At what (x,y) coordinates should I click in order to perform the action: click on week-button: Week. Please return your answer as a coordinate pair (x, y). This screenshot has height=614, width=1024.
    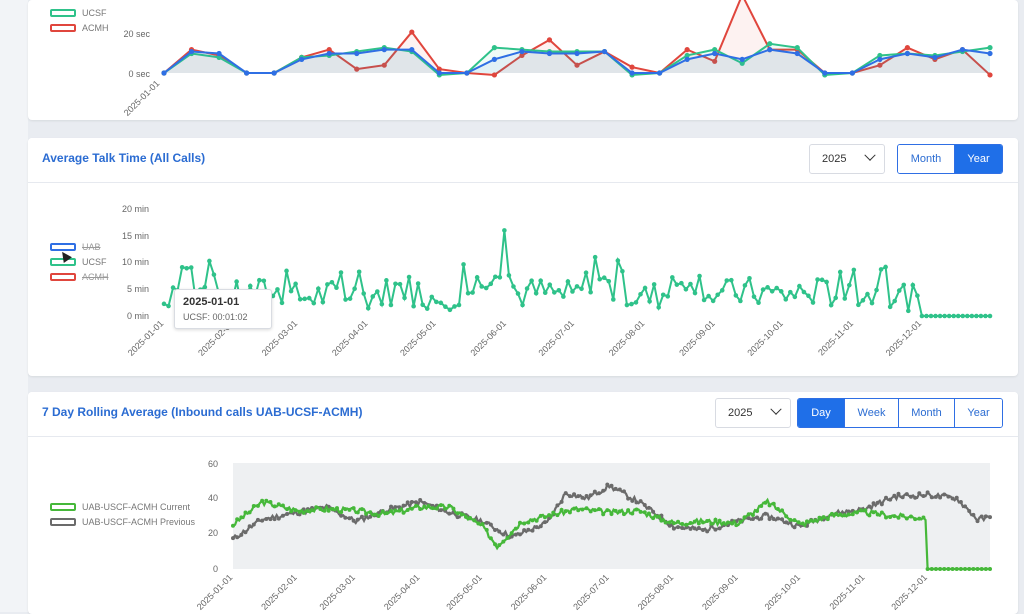
    Looking at the image, I should click on (872, 413).